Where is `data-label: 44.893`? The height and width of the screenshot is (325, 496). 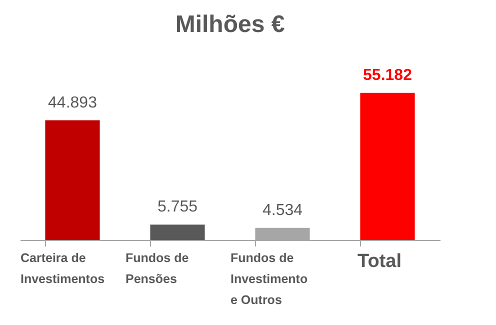 data-label: 44.893 is located at coordinates (73, 103).